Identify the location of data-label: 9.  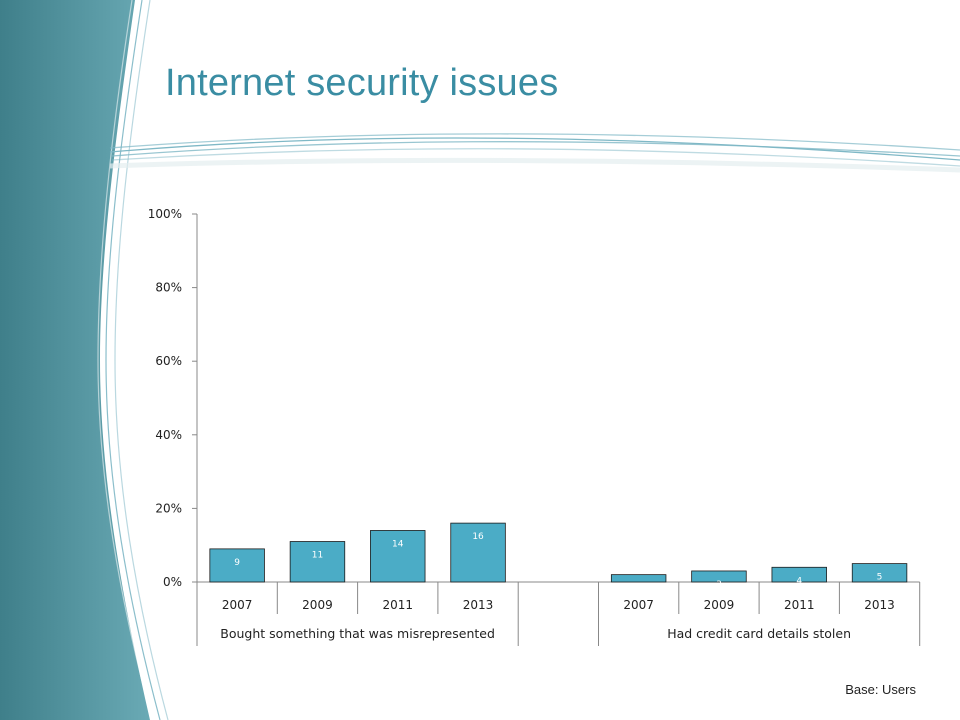
(237, 563).